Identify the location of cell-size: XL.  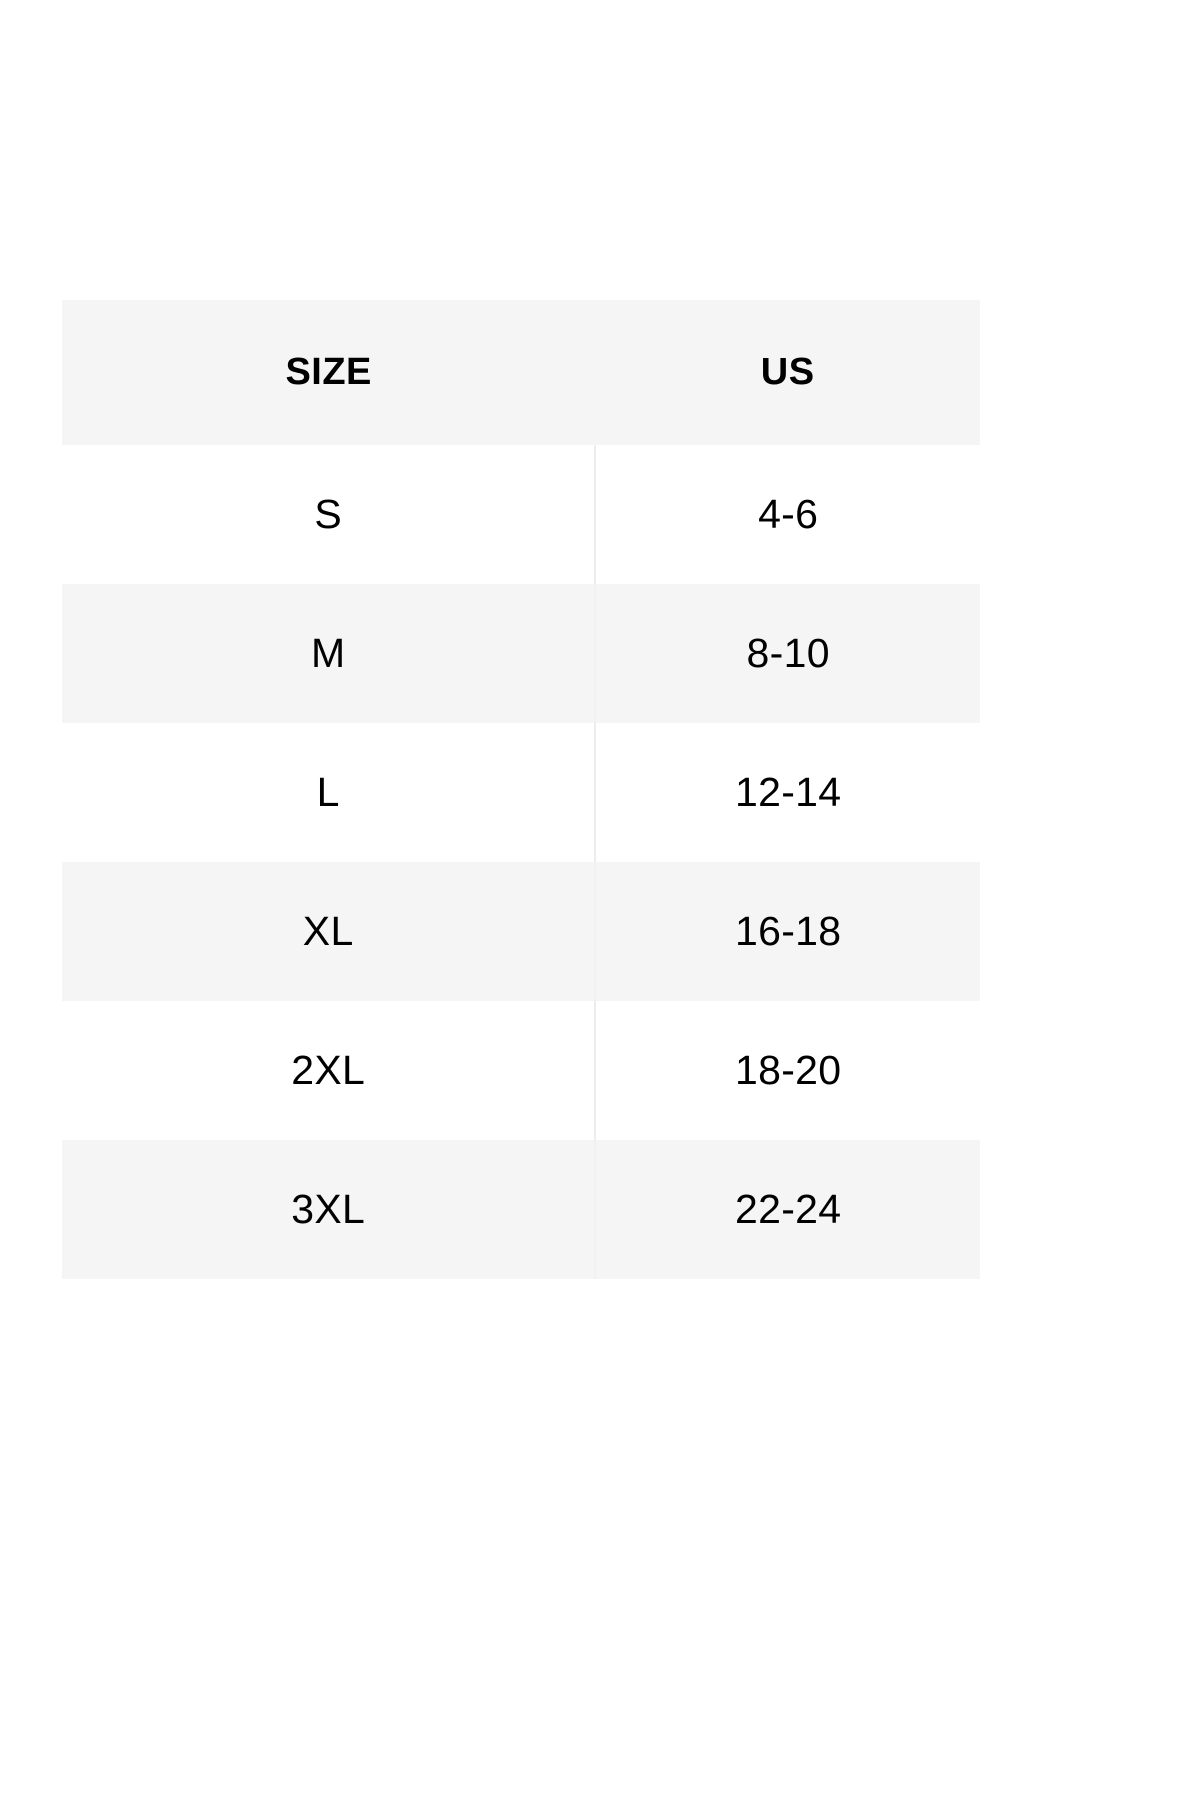
(329, 931).